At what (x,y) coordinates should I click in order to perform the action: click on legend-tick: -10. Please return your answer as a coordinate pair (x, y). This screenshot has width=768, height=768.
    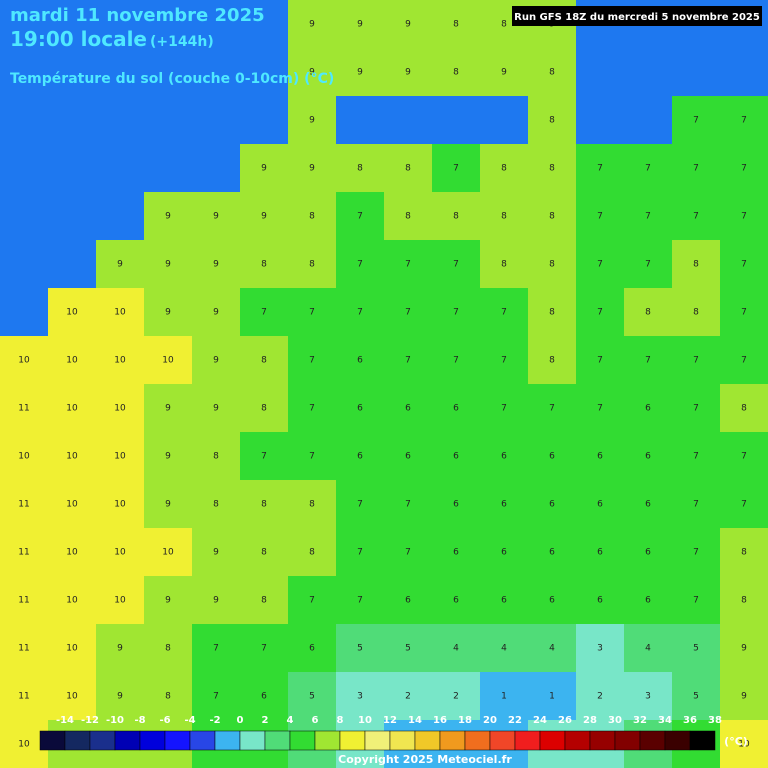
    Looking at the image, I should click on (115, 720).